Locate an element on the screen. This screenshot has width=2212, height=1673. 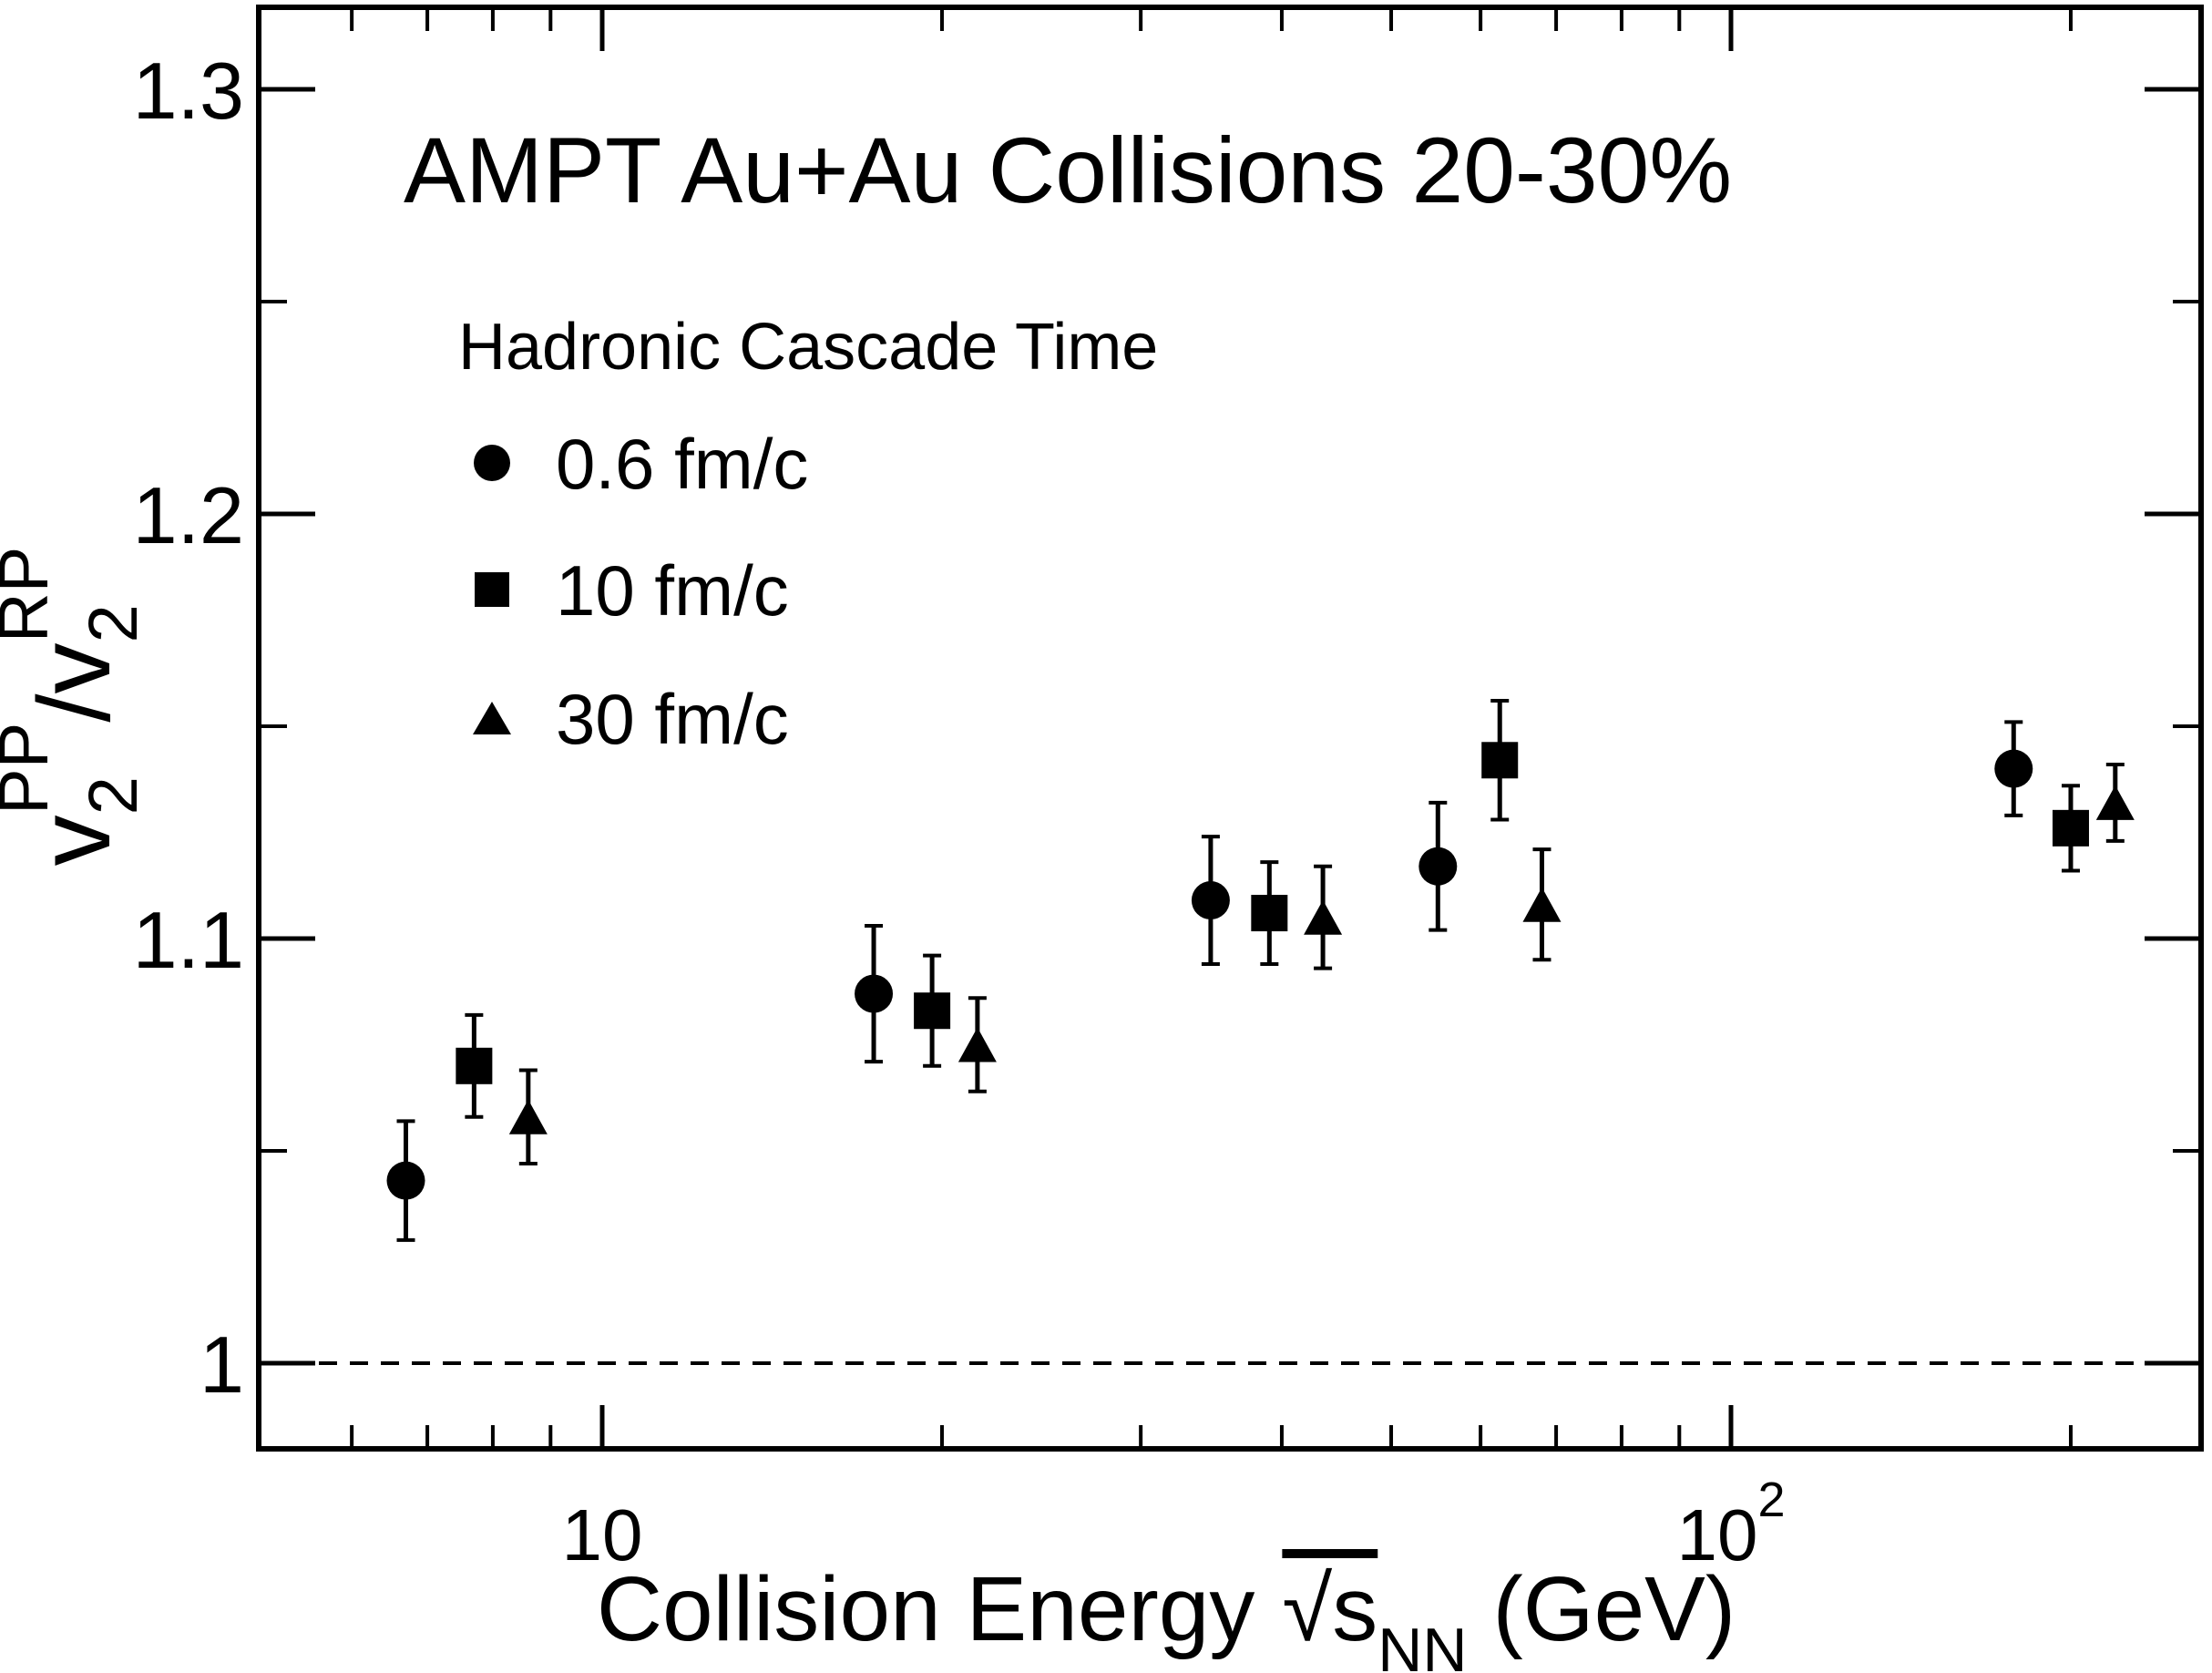
legend-title: Hadronic Cascade Time is located at coordinates (808, 347).